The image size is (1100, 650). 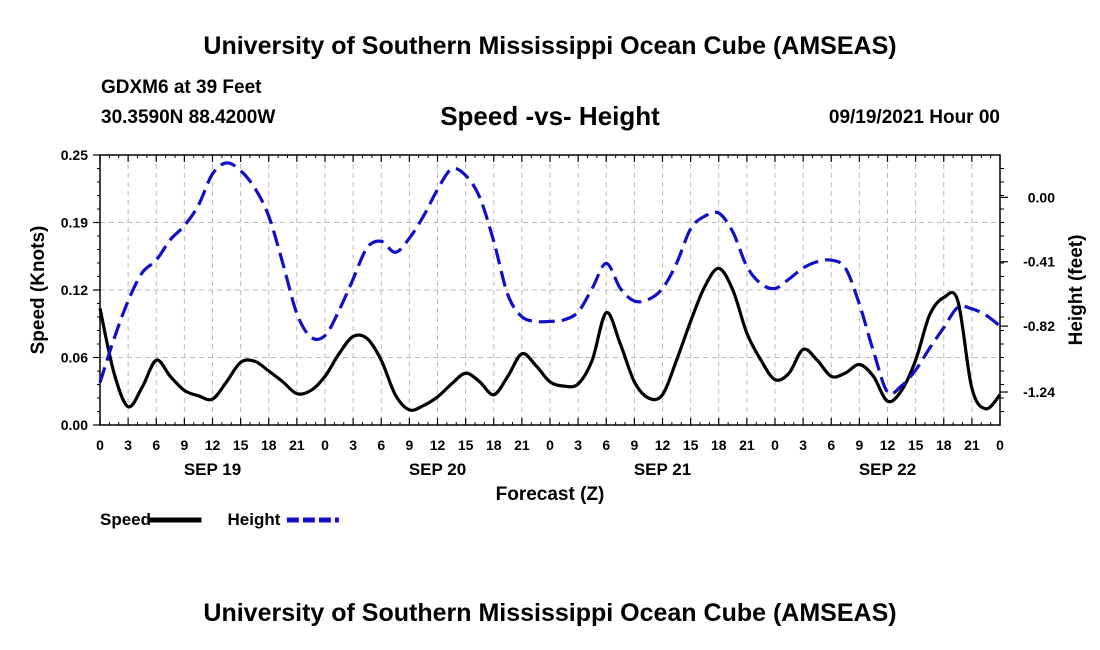 I want to click on x-axis-title: Forecast (Z), so click(x=550, y=494).